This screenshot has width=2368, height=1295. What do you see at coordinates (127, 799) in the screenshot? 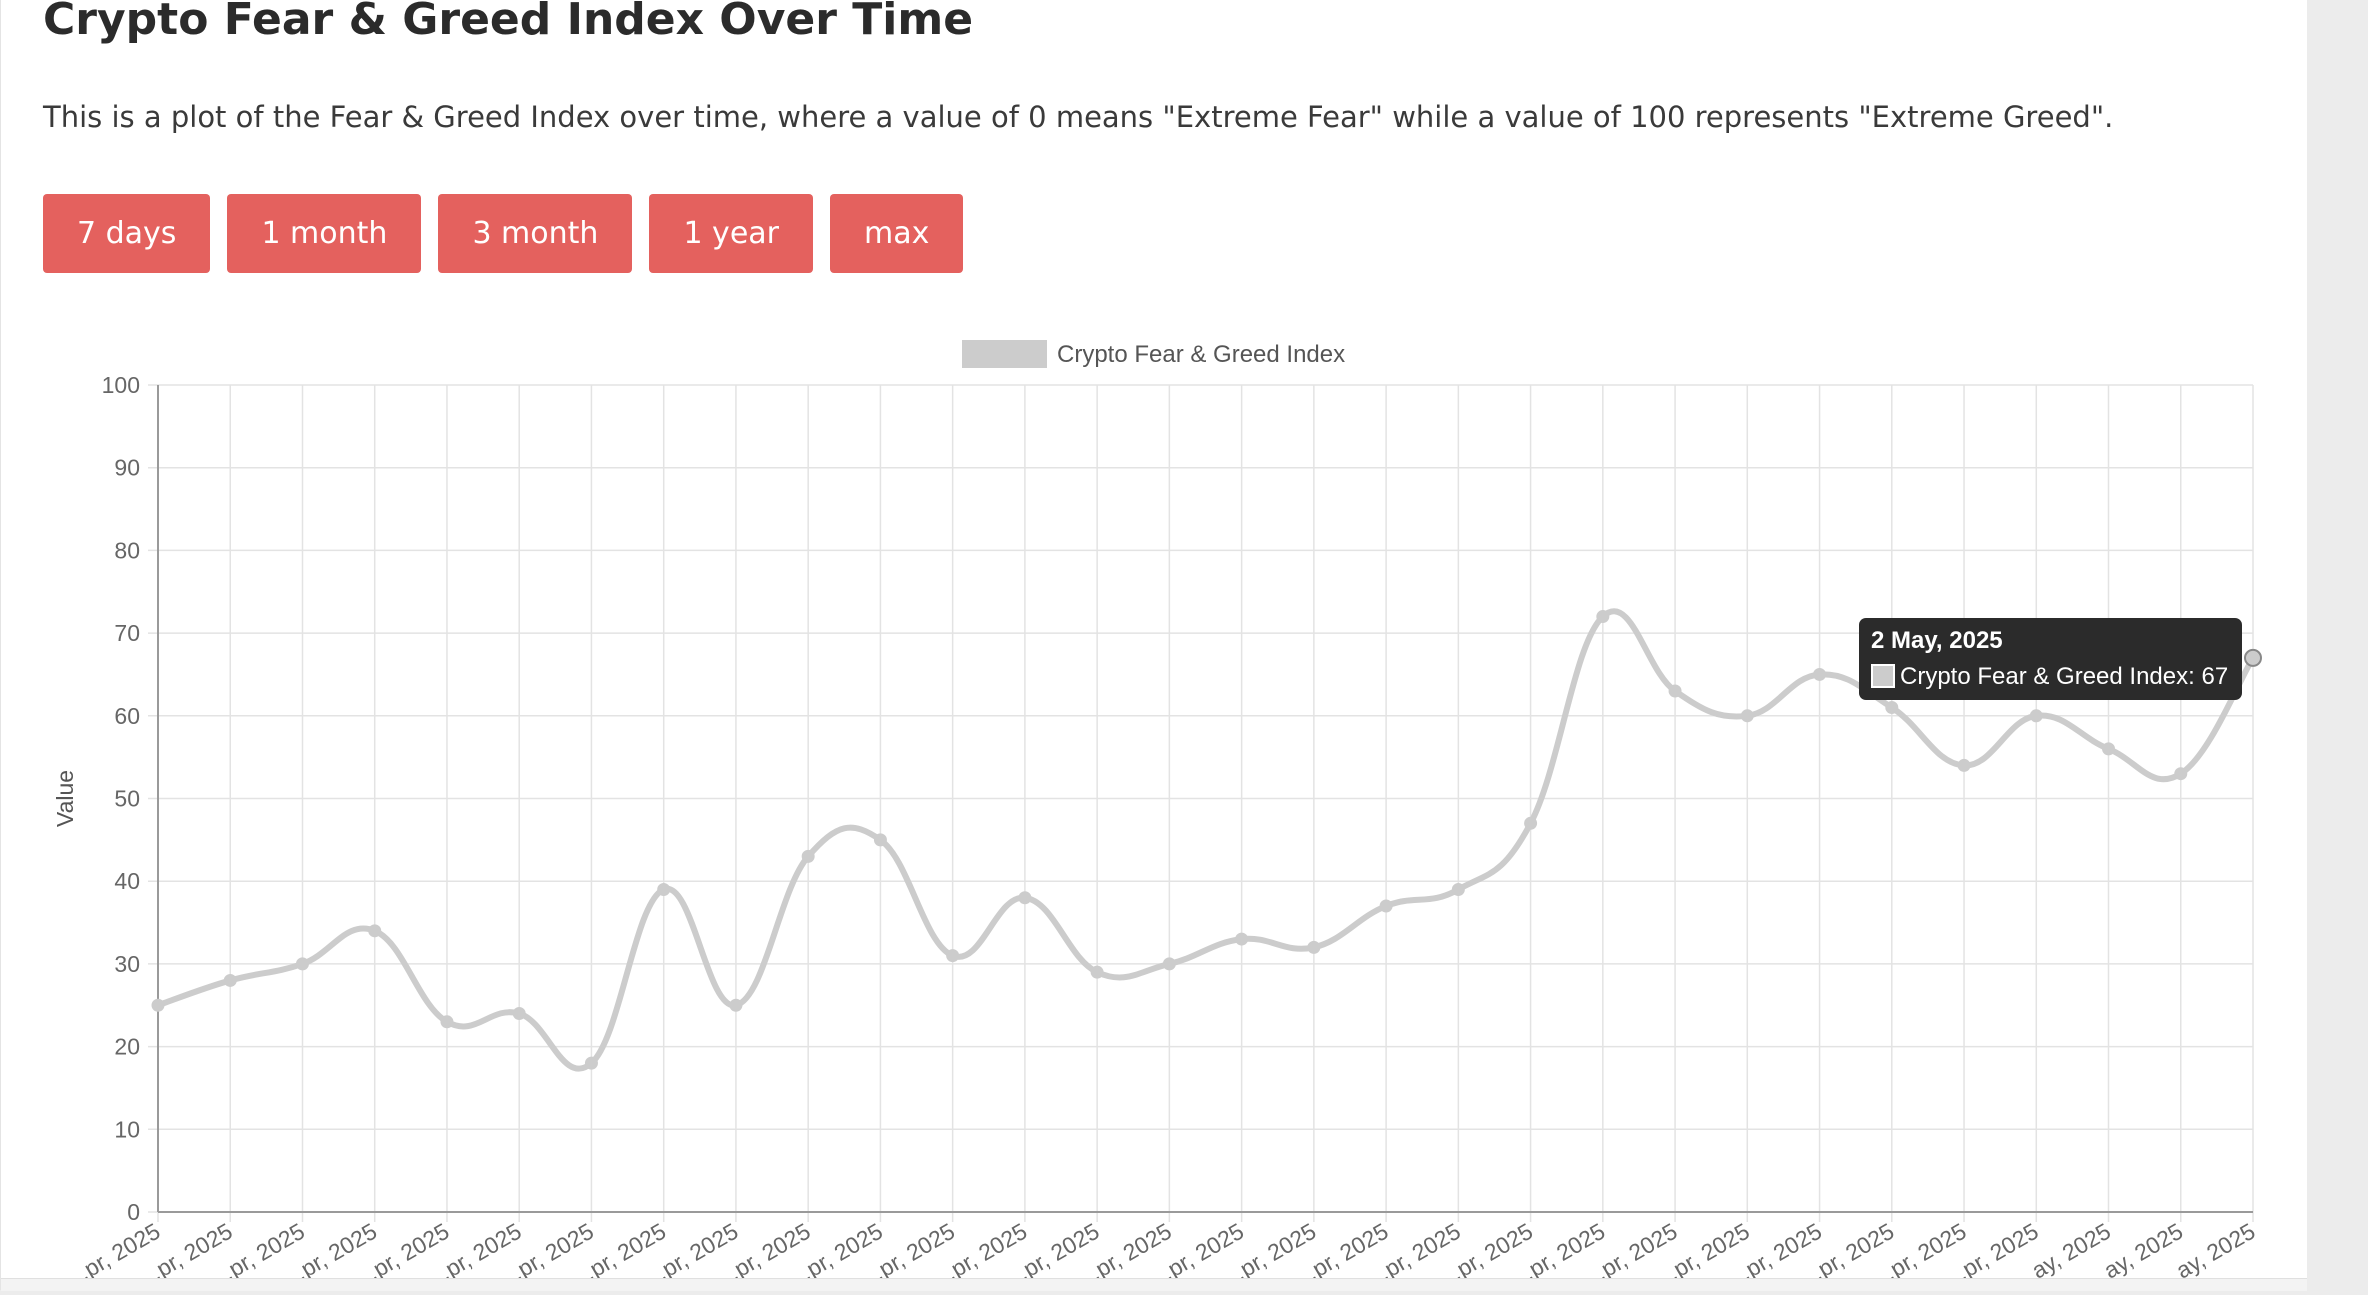
I see `y-tick-label: 50` at bounding box center [127, 799].